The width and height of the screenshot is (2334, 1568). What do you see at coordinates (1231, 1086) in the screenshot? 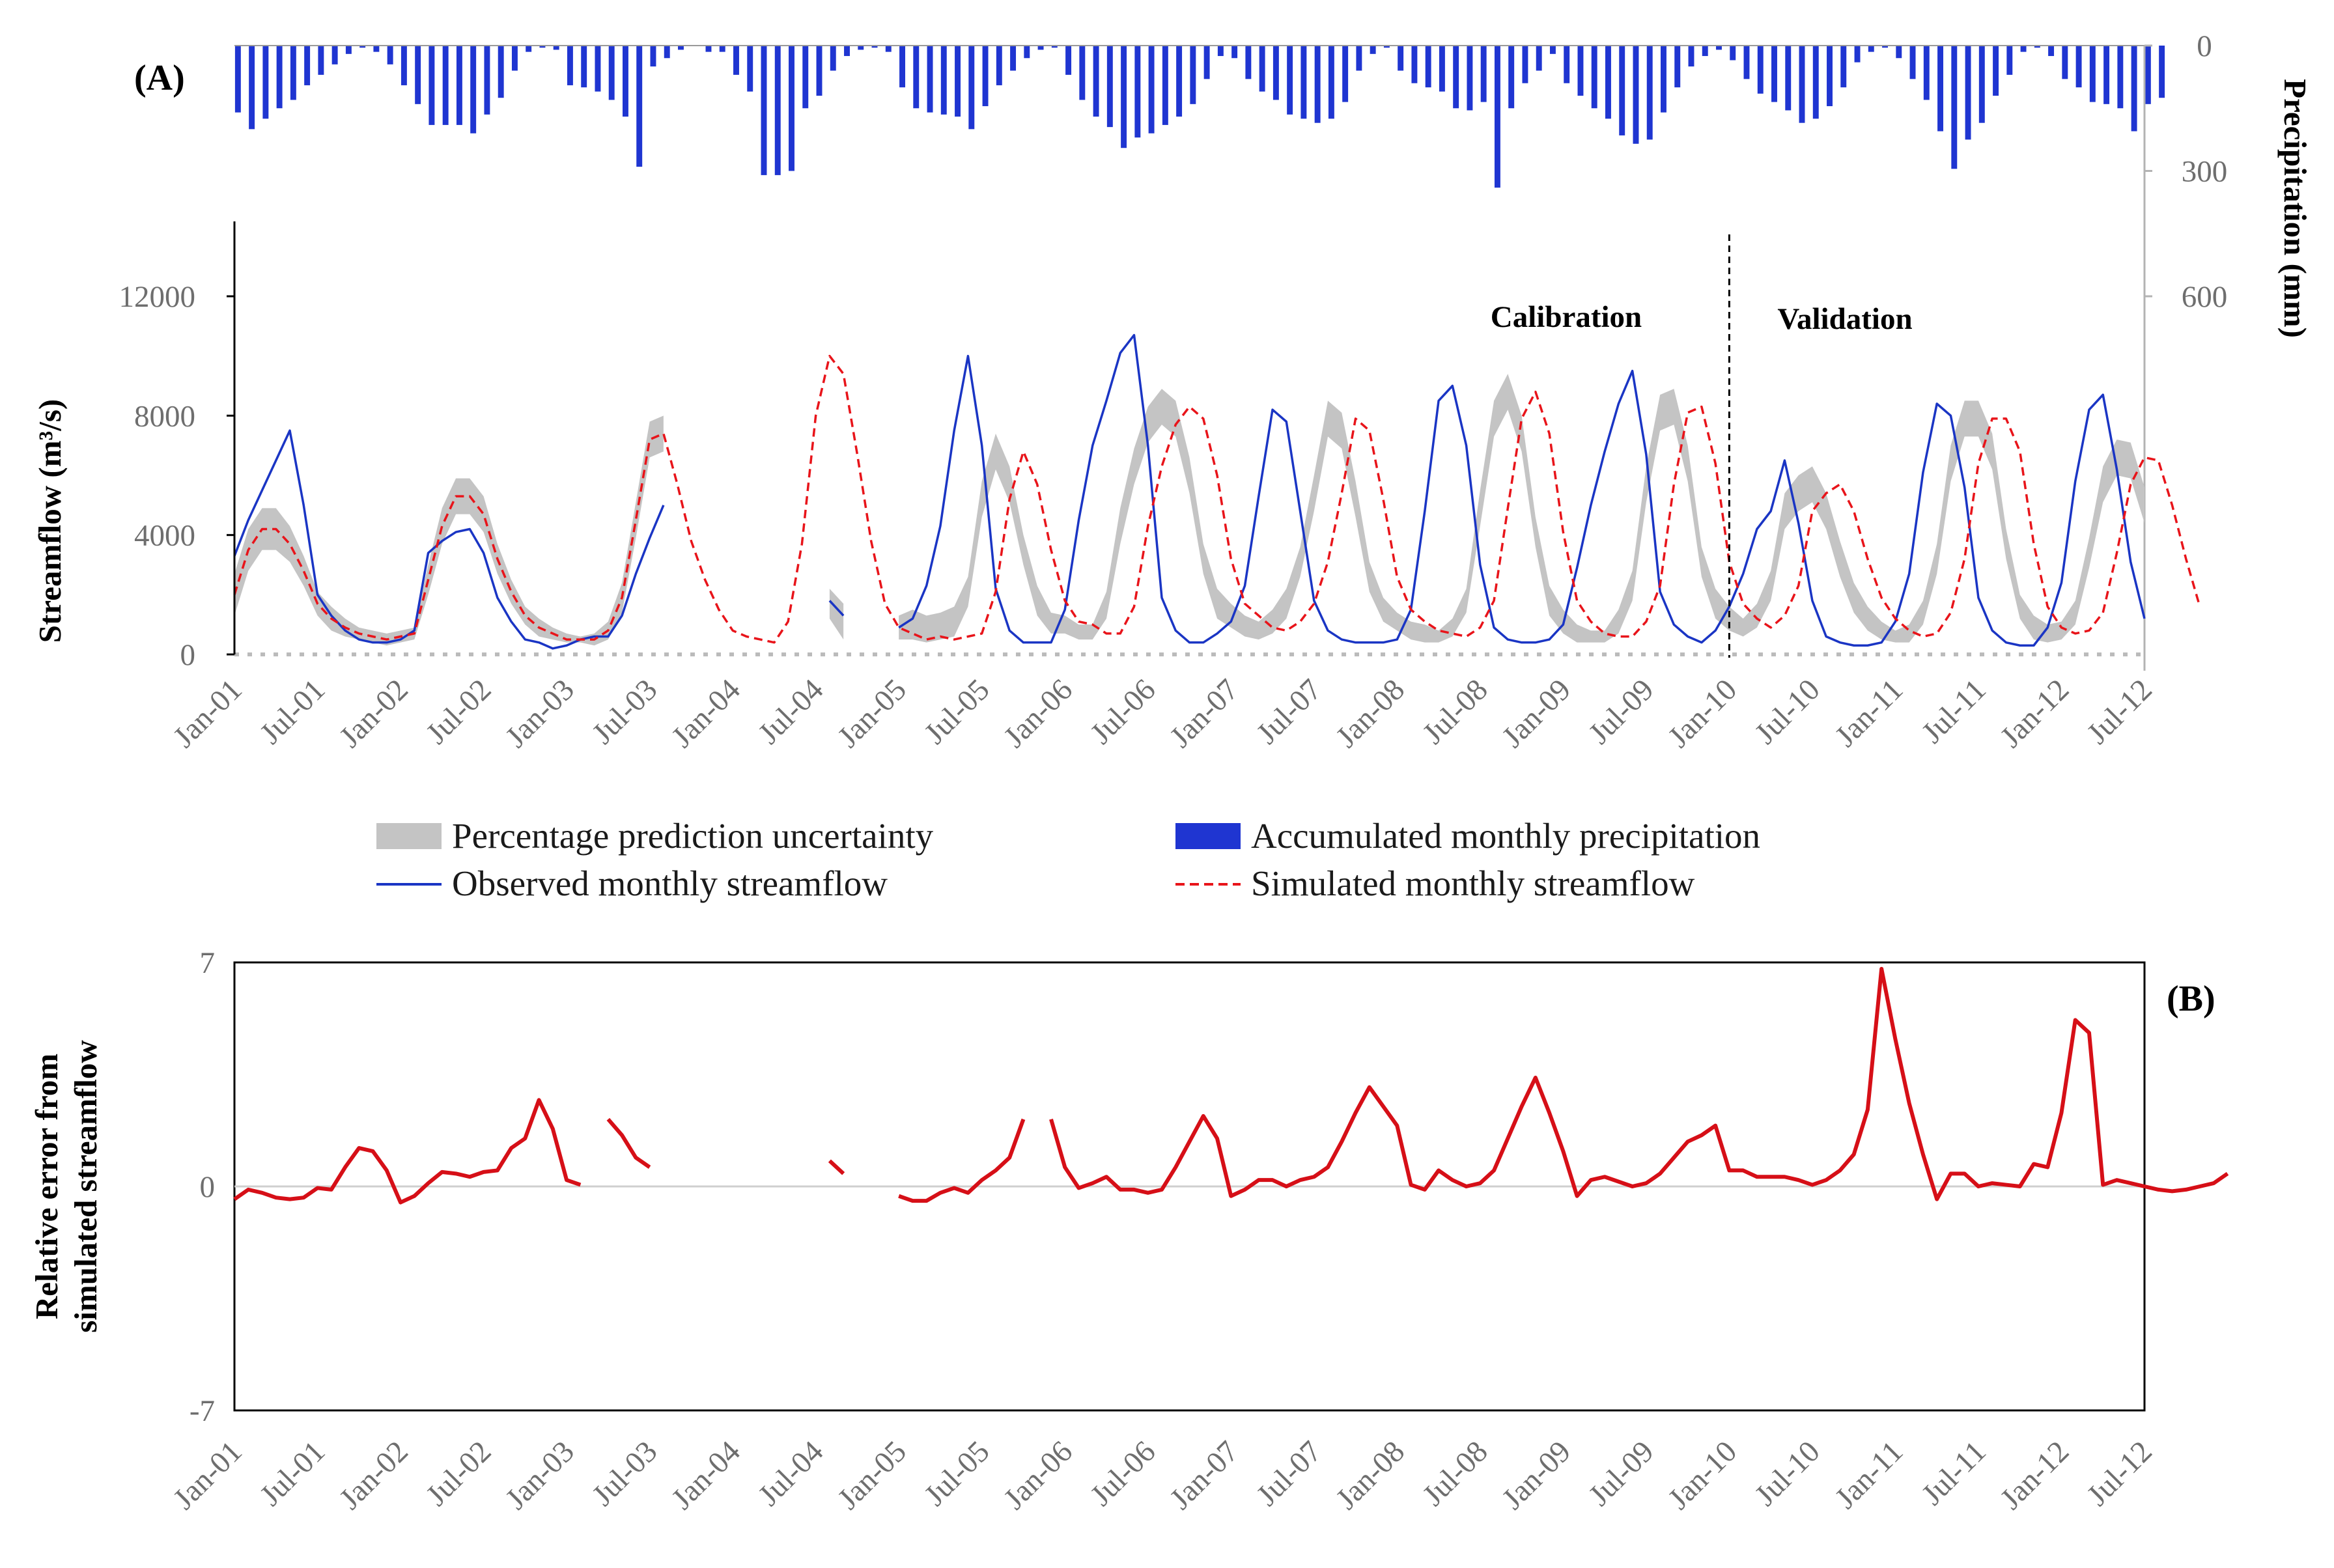
I see `relative-error-series` at bounding box center [1231, 1086].